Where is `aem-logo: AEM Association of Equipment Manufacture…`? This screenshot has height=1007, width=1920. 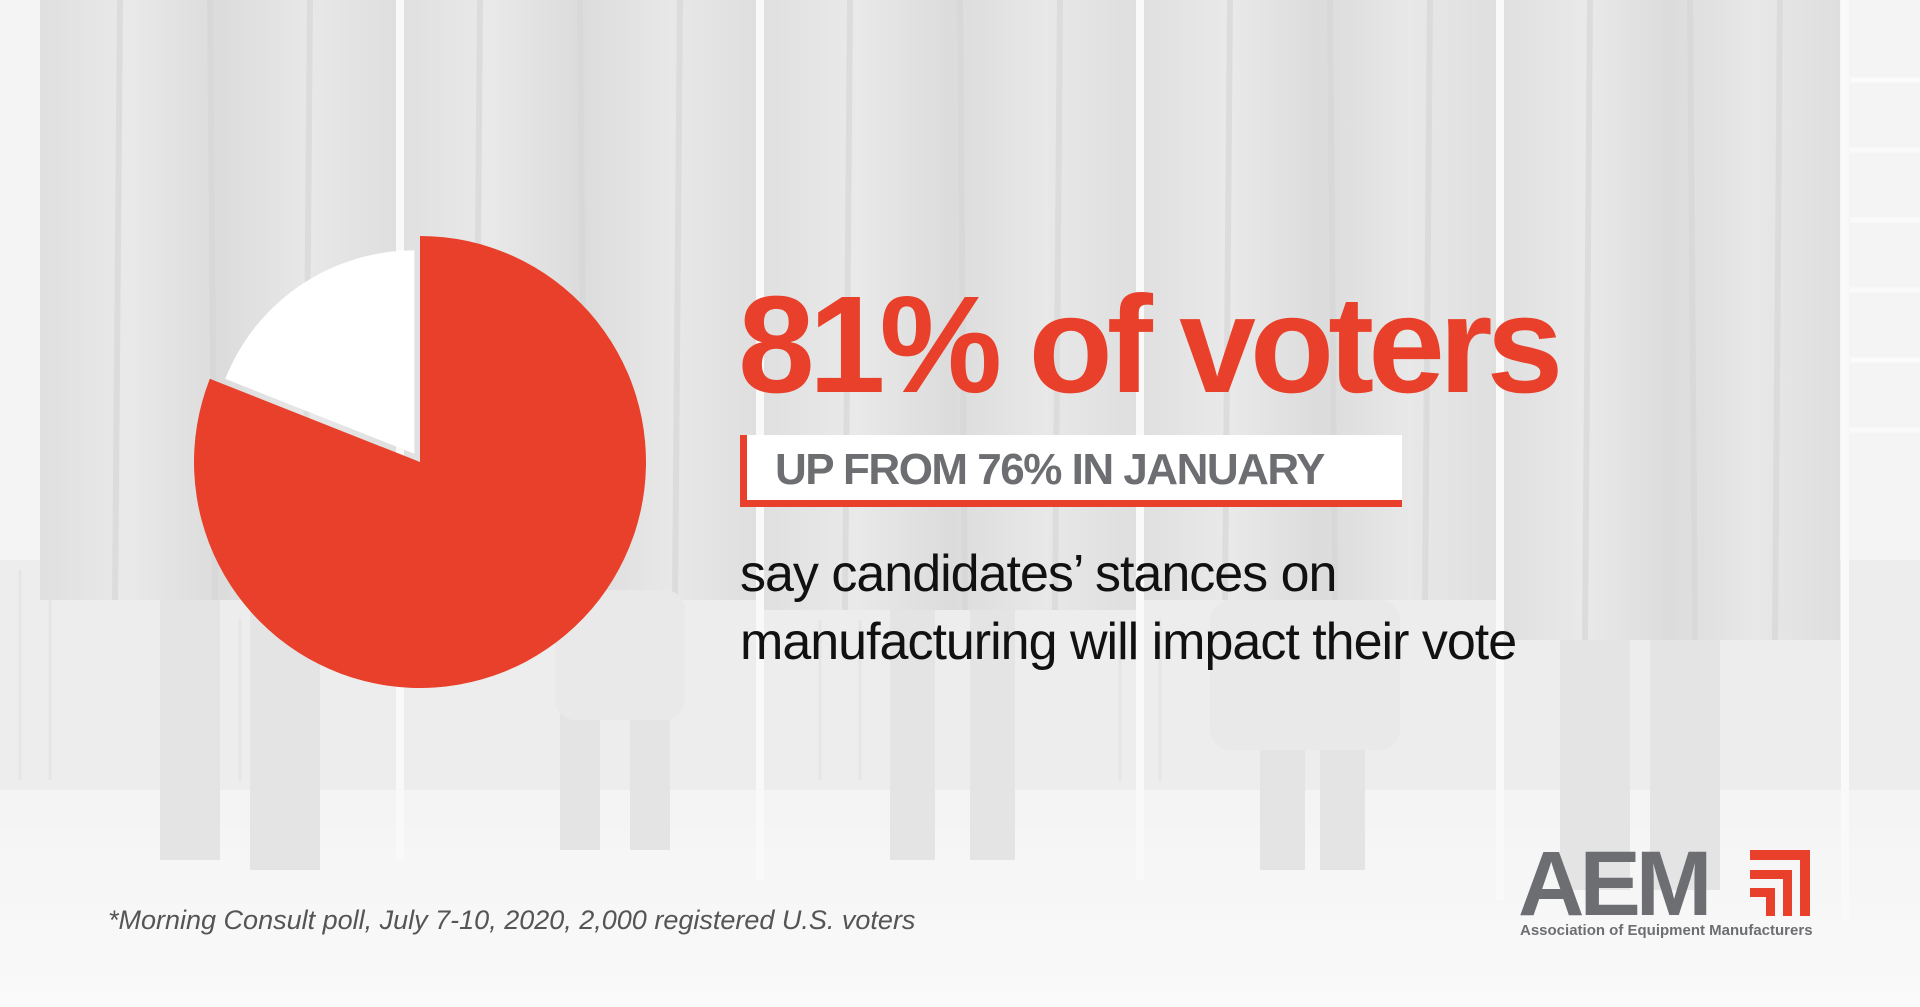 aem-logo: AEM Association of Equipment Manufacture… is located at coordinates (1668, 893).